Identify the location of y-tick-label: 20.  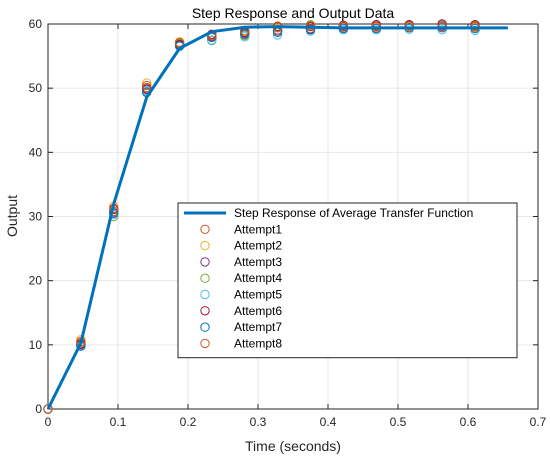
(36, 281).